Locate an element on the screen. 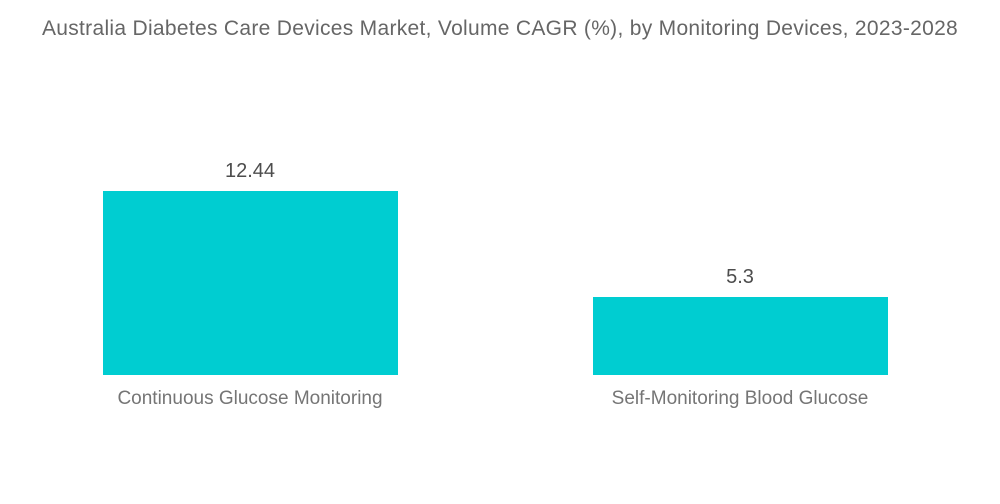  category-label: Continuous Glucose Monitoring is located at coordinates (250, 398).